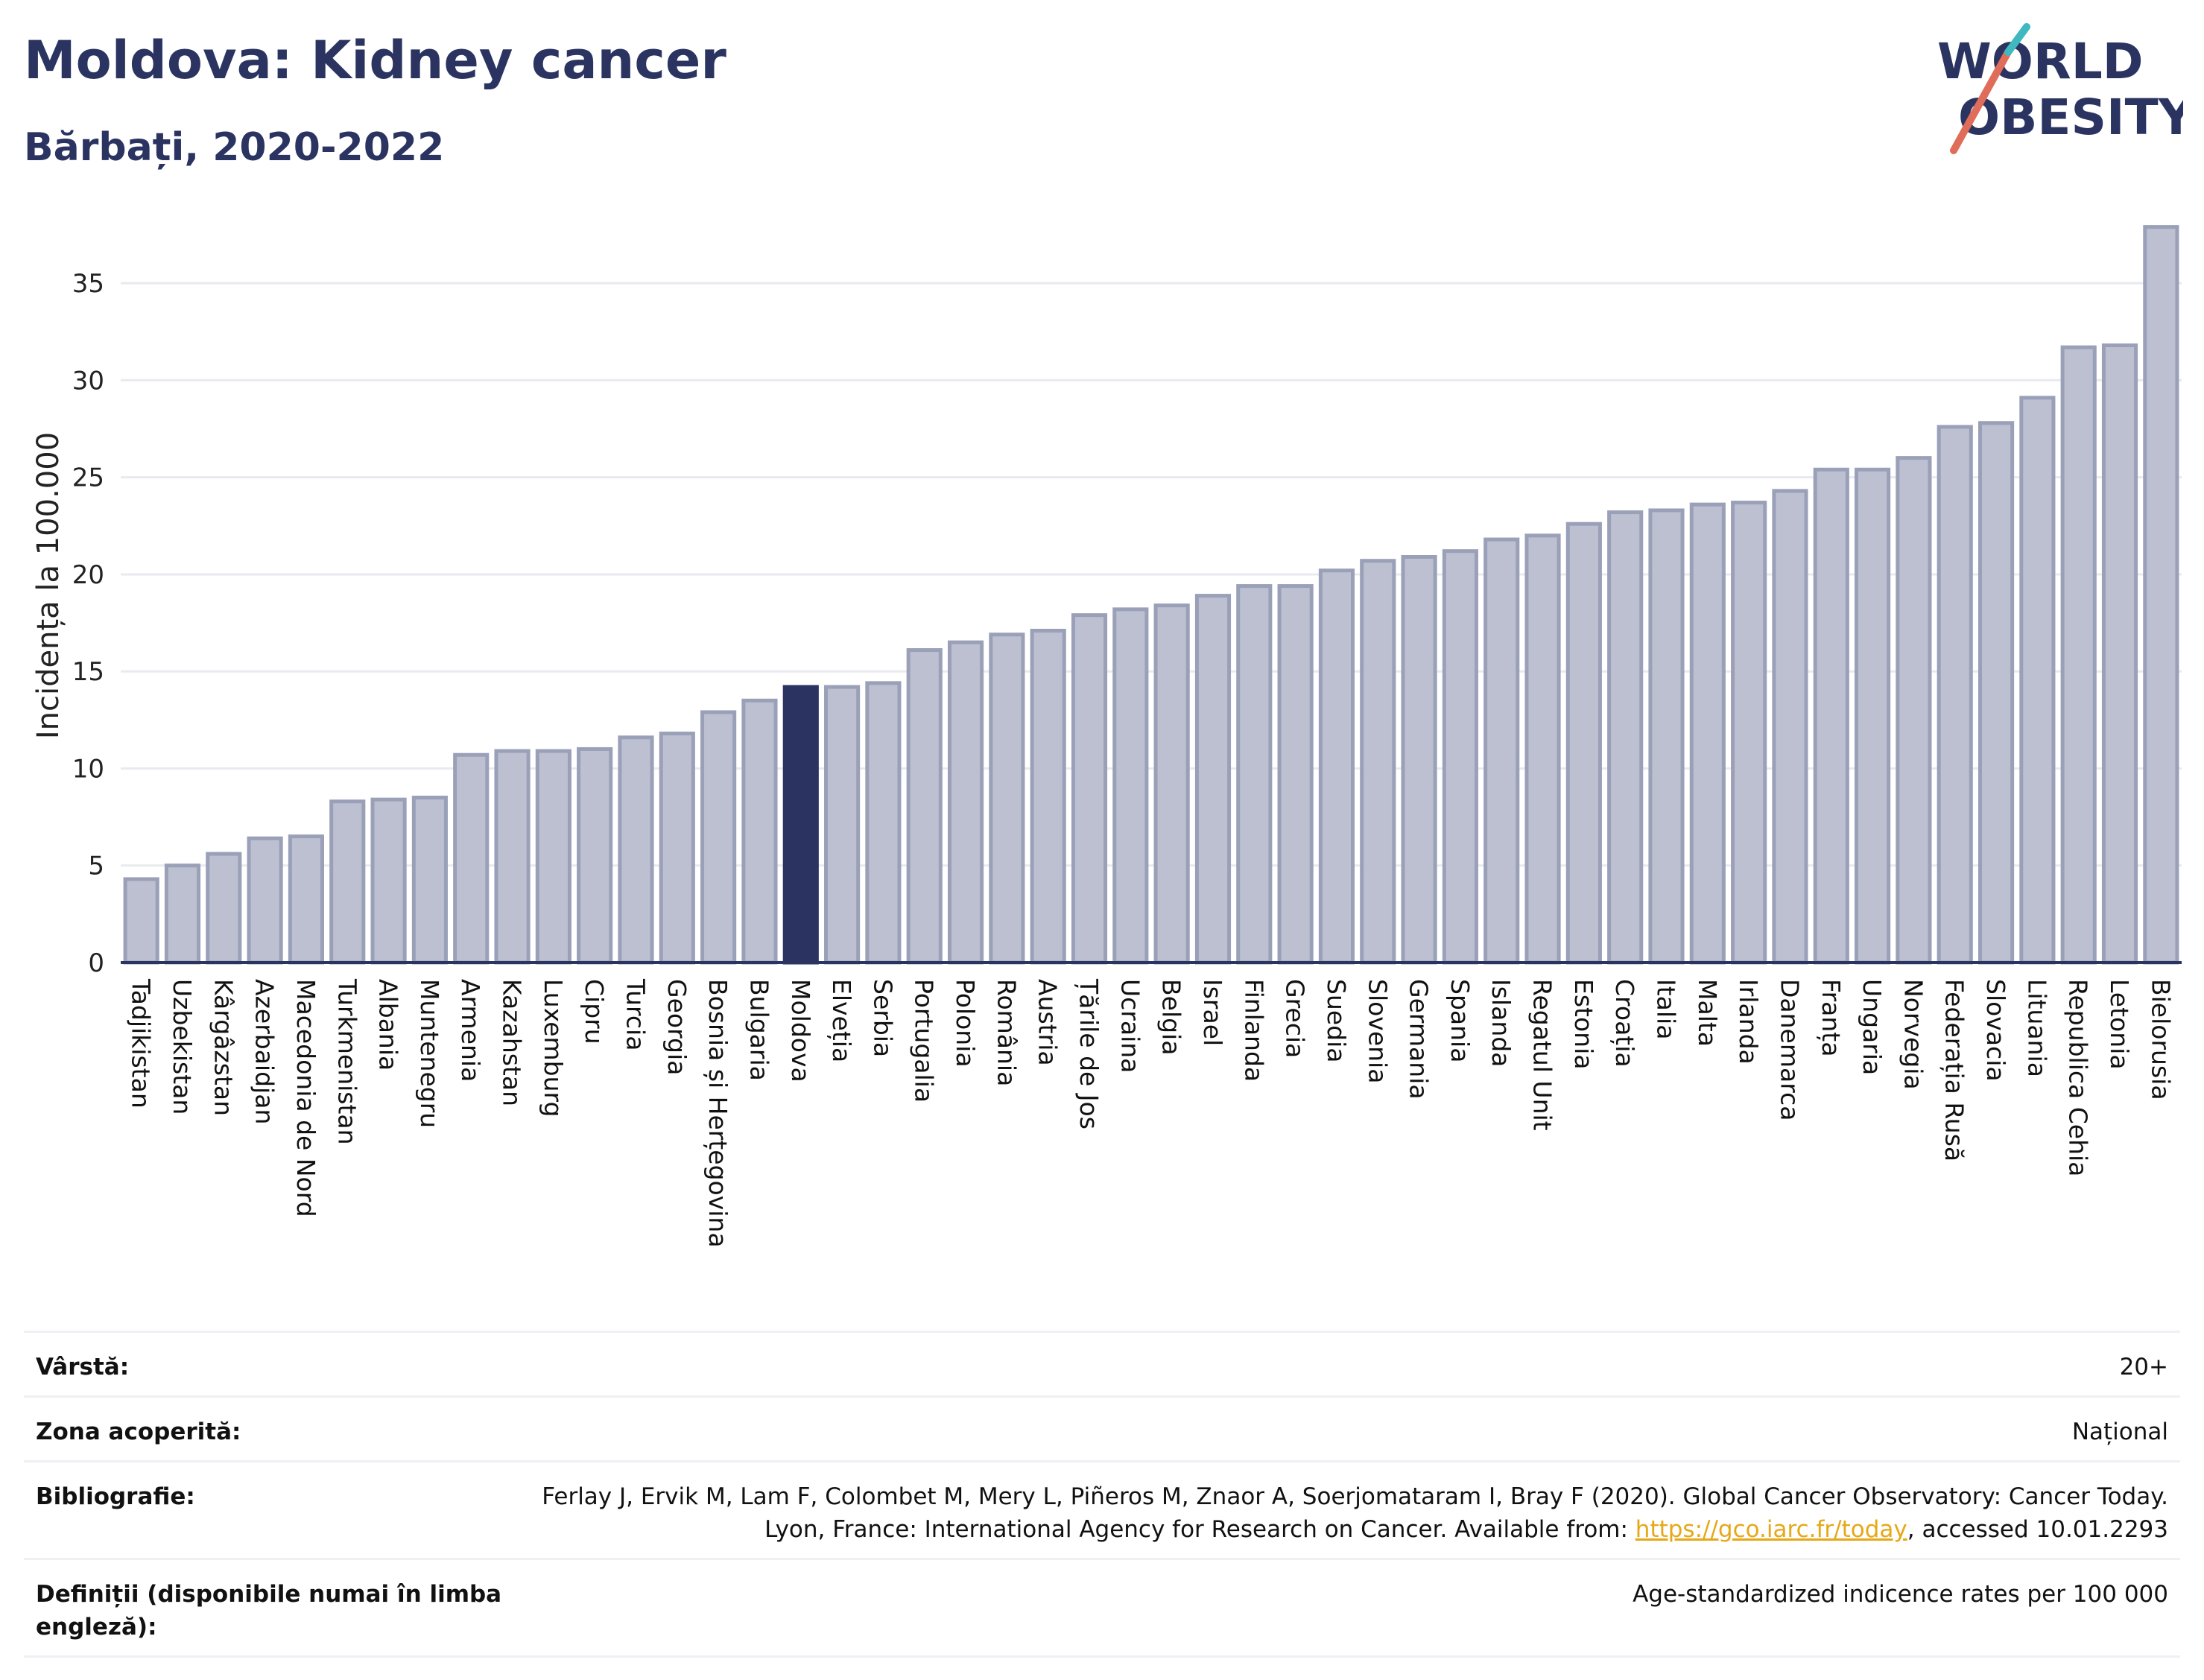 Image resolution: width=2204 pixels, height=1680 pixels. Describe the element at coordinates (1995, 1030) in the screenshot. I see `x-tick-label: Slovacia` at that location.